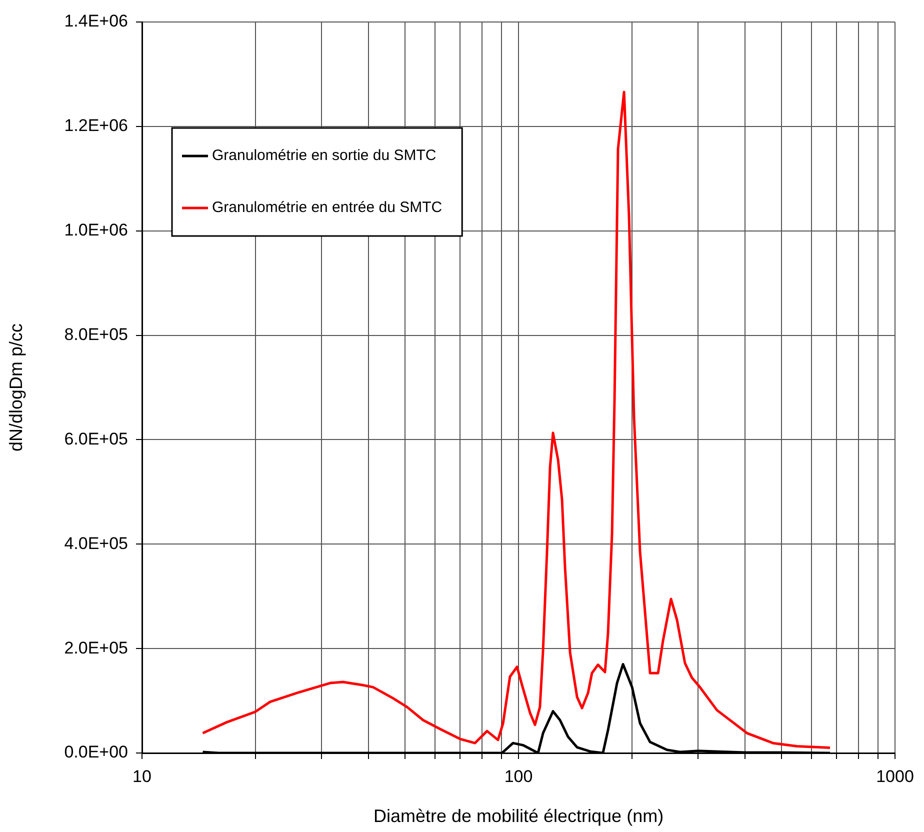  What do you see at coordinates (96, 543) in the screenshot?
I see `y-tick-label: 4.0E+05` at bounding box center [96, 543].